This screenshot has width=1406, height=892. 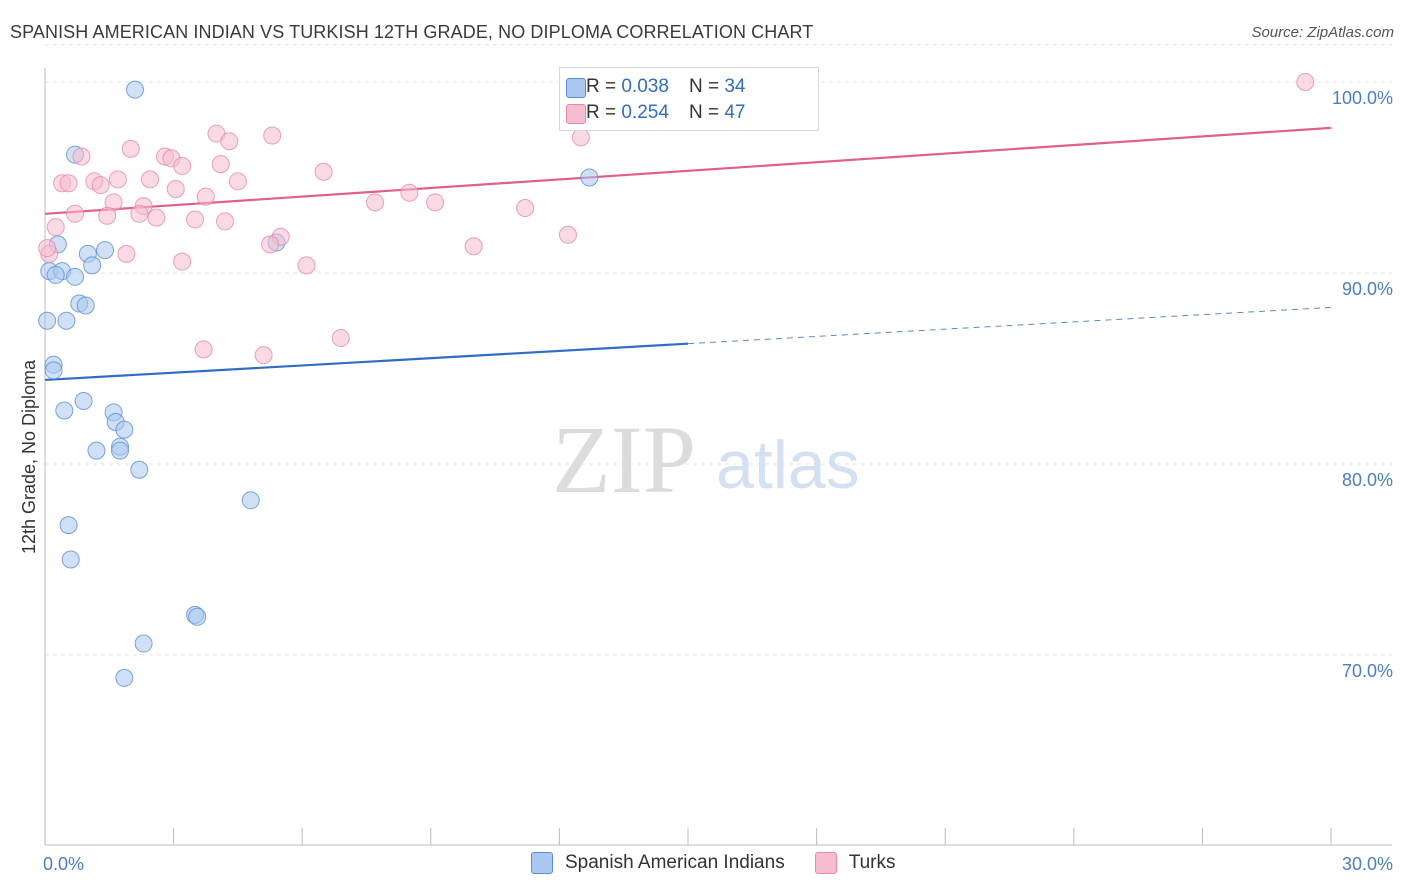 What do you see at coordinates (601, 112) in the screenshot?
I see `legend-pink-r-label: R =` at bounding box center [601, 112].